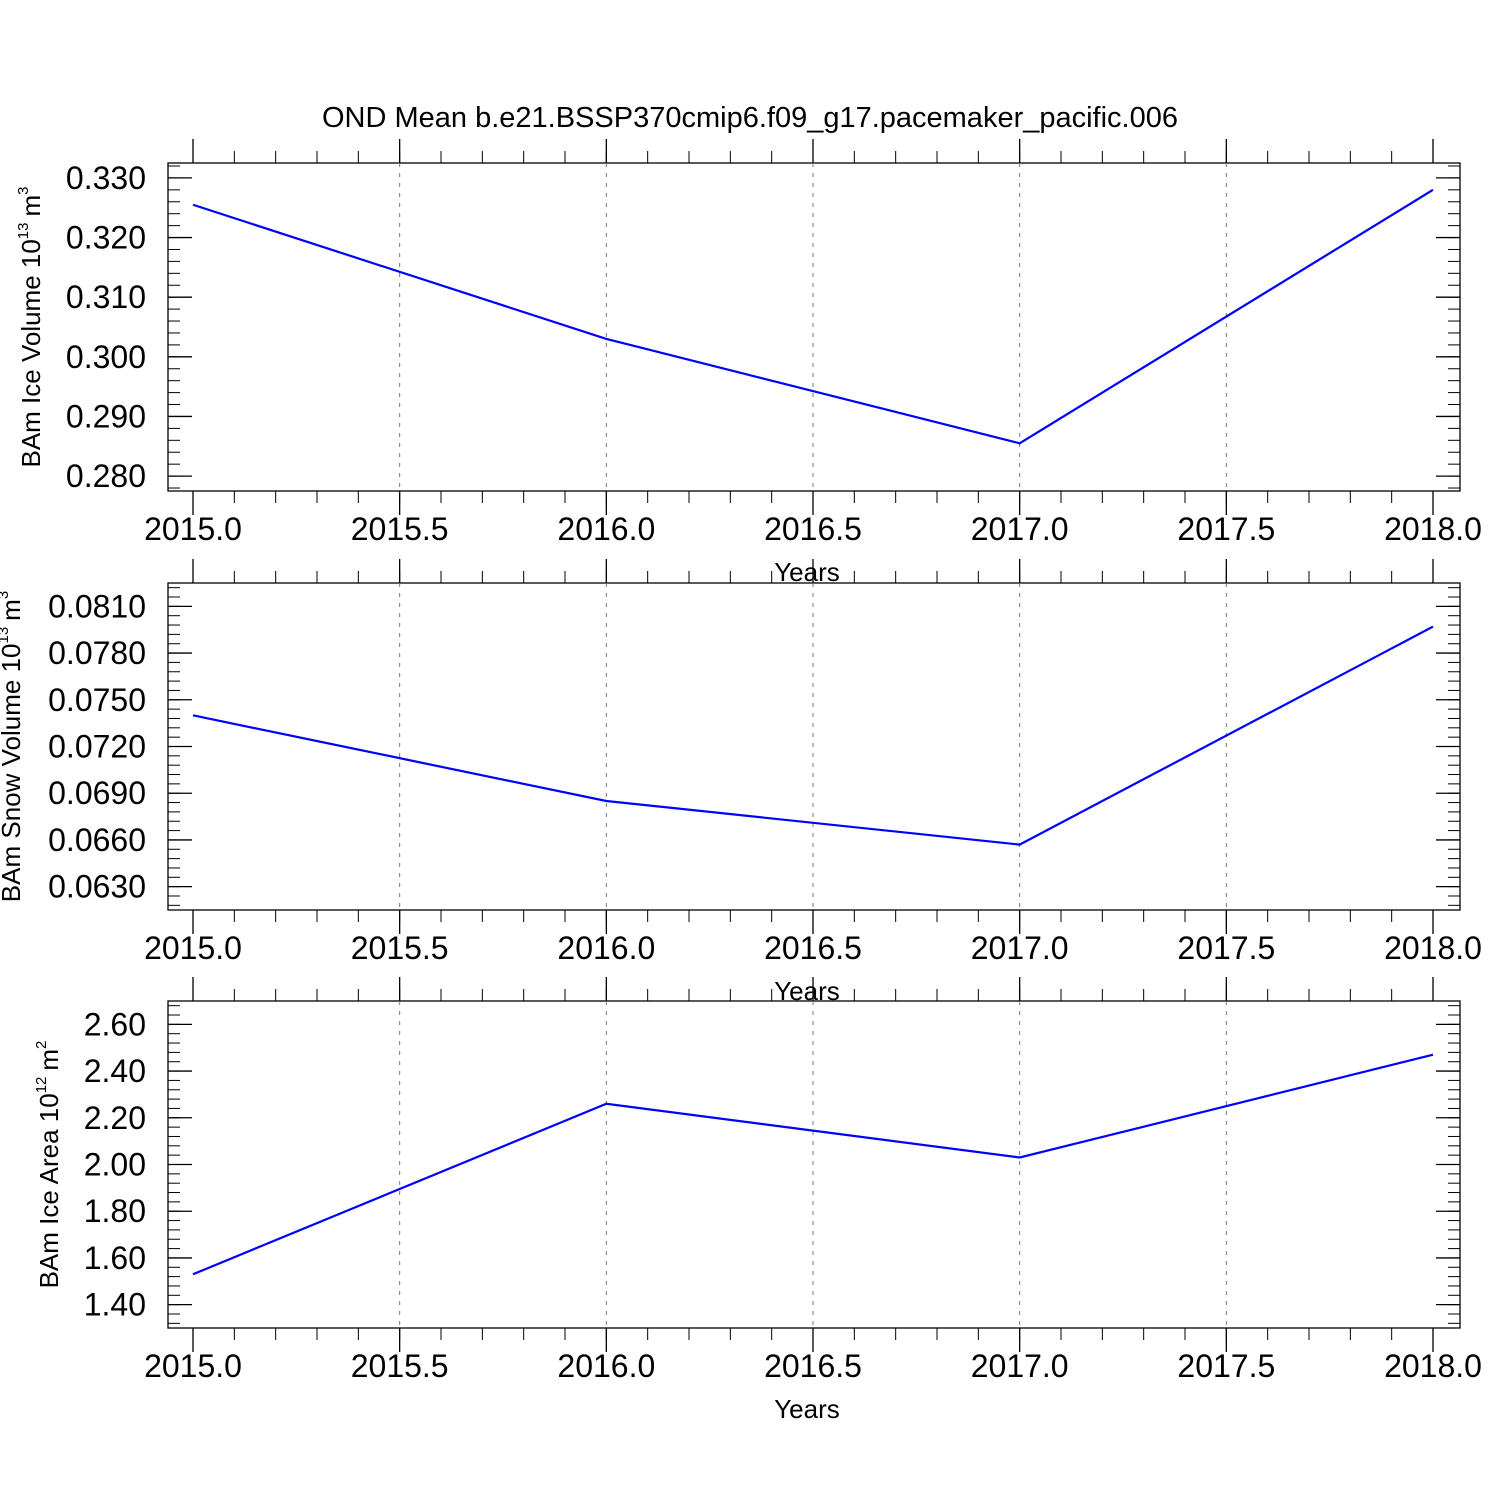 The image size is (1500, 1500). I want to click on y-tick-label: 0.320, so click(106, 238).